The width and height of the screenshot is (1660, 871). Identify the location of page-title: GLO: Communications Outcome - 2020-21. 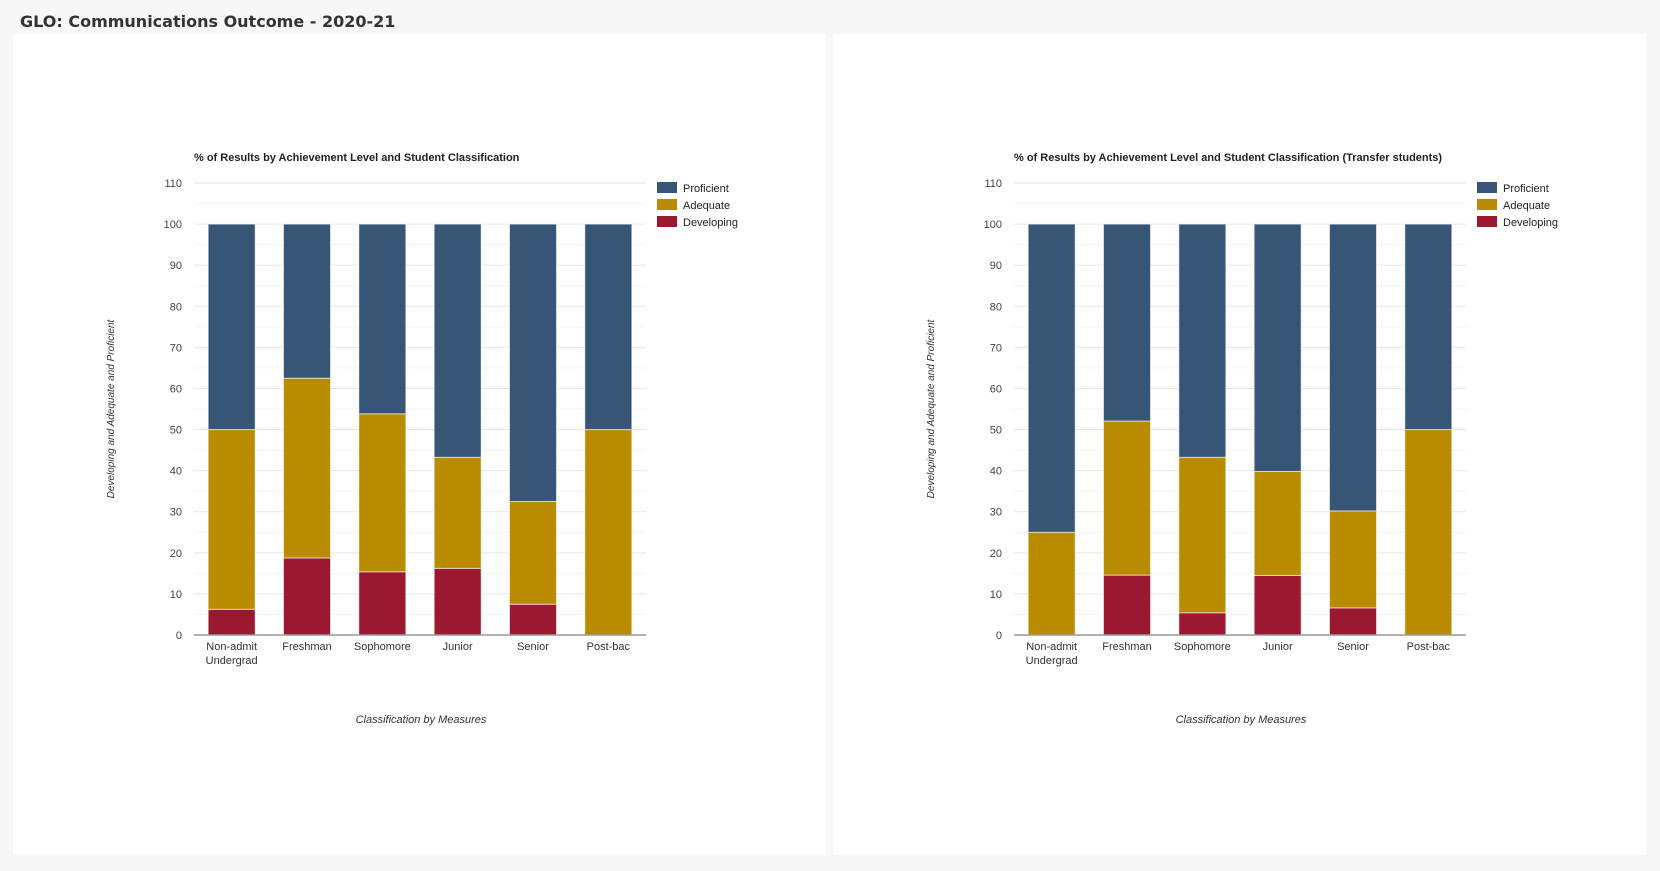
(208, 21).